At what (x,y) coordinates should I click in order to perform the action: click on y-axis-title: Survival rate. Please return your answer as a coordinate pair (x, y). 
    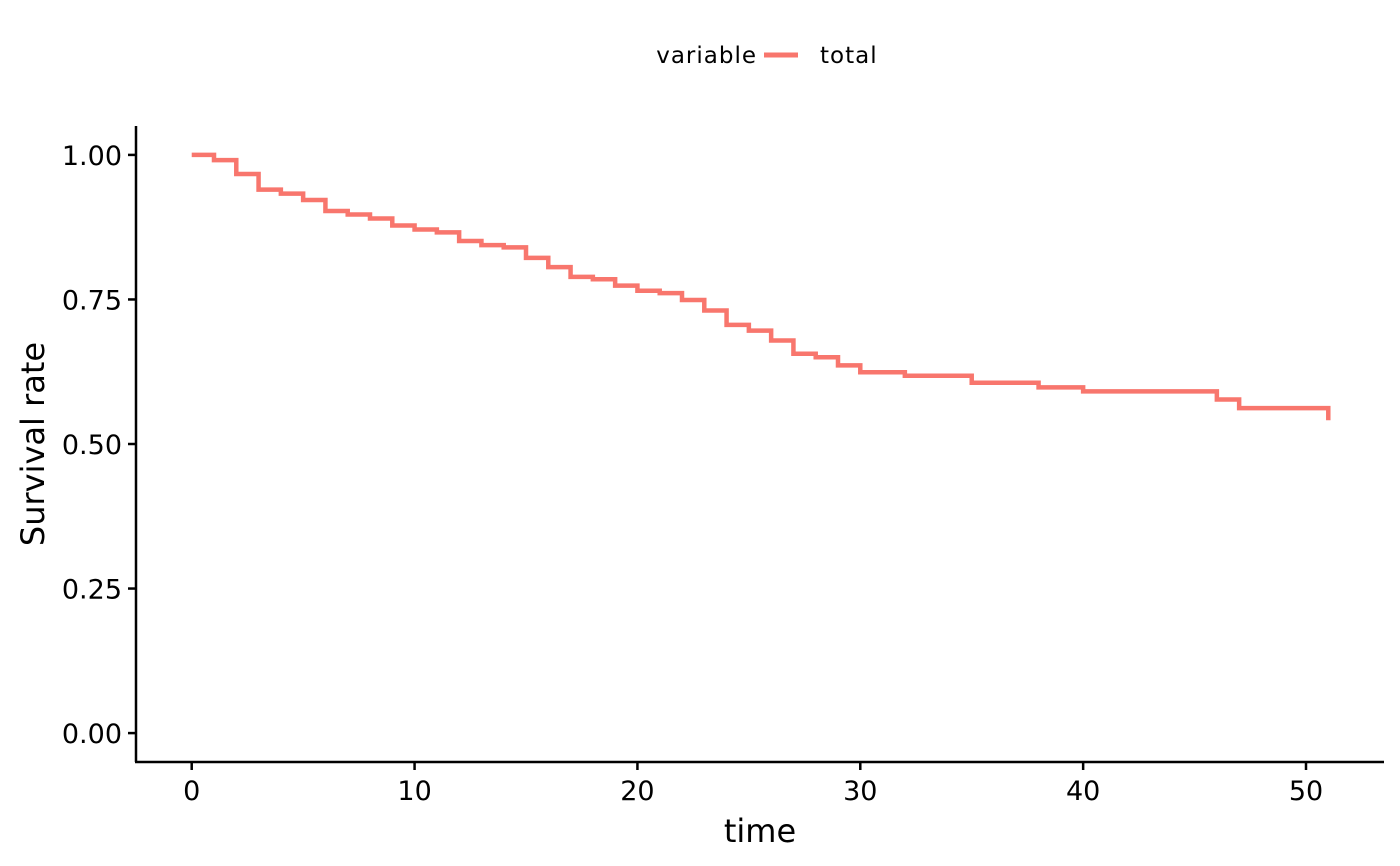
    Looking at the image, I should click on (33, 444).